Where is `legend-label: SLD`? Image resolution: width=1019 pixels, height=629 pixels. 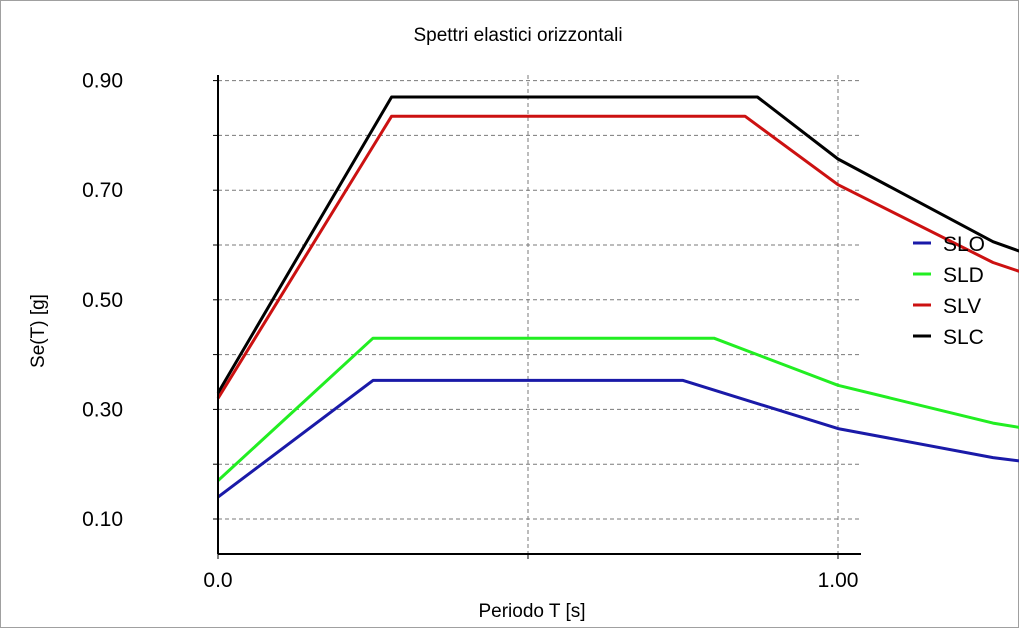 legend-label: SLD is located at coordinates (963, 275).